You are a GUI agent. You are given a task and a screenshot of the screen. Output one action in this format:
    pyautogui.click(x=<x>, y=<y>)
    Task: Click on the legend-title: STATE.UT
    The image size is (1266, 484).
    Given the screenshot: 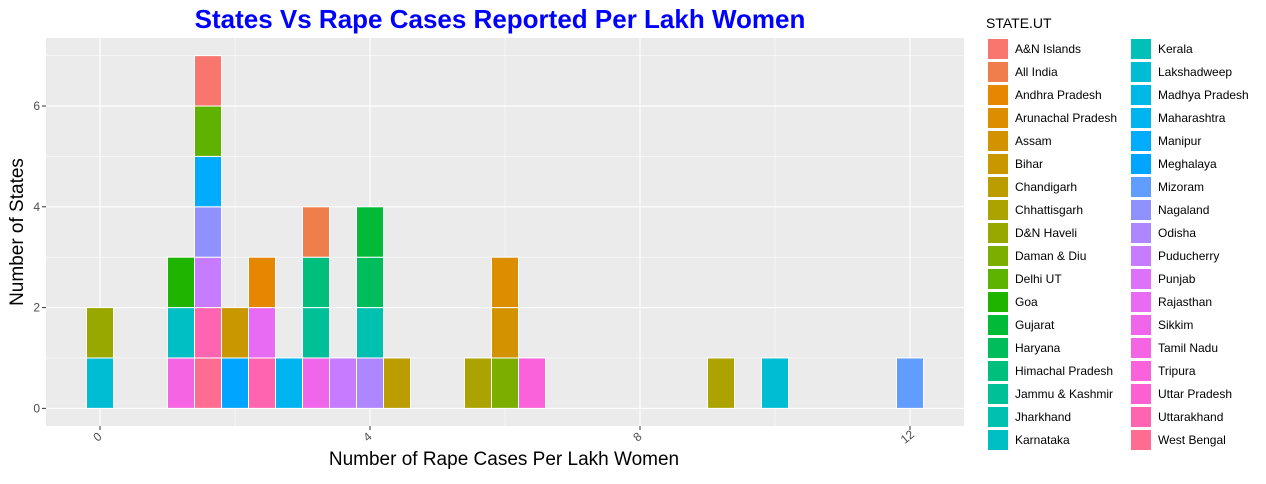 What is the action you would take?
    pyautogui.click(x=1019, y=23)
    